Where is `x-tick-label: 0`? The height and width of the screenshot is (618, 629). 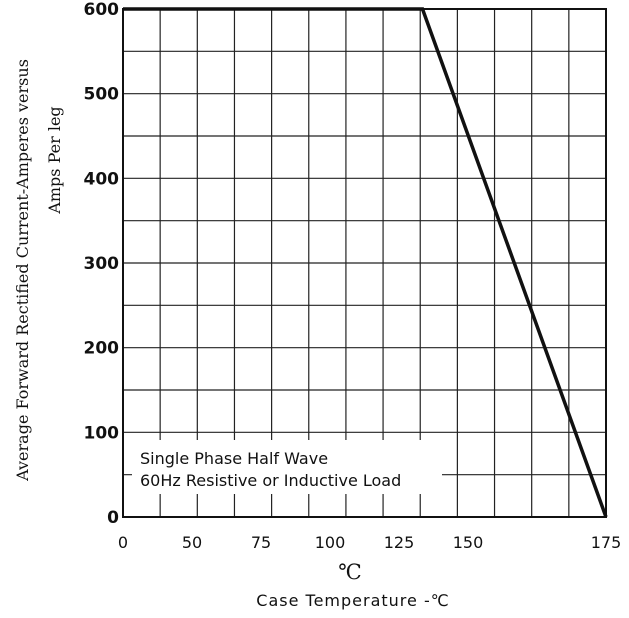 x-tick-label: 0 is located at coordinates (123, 542).